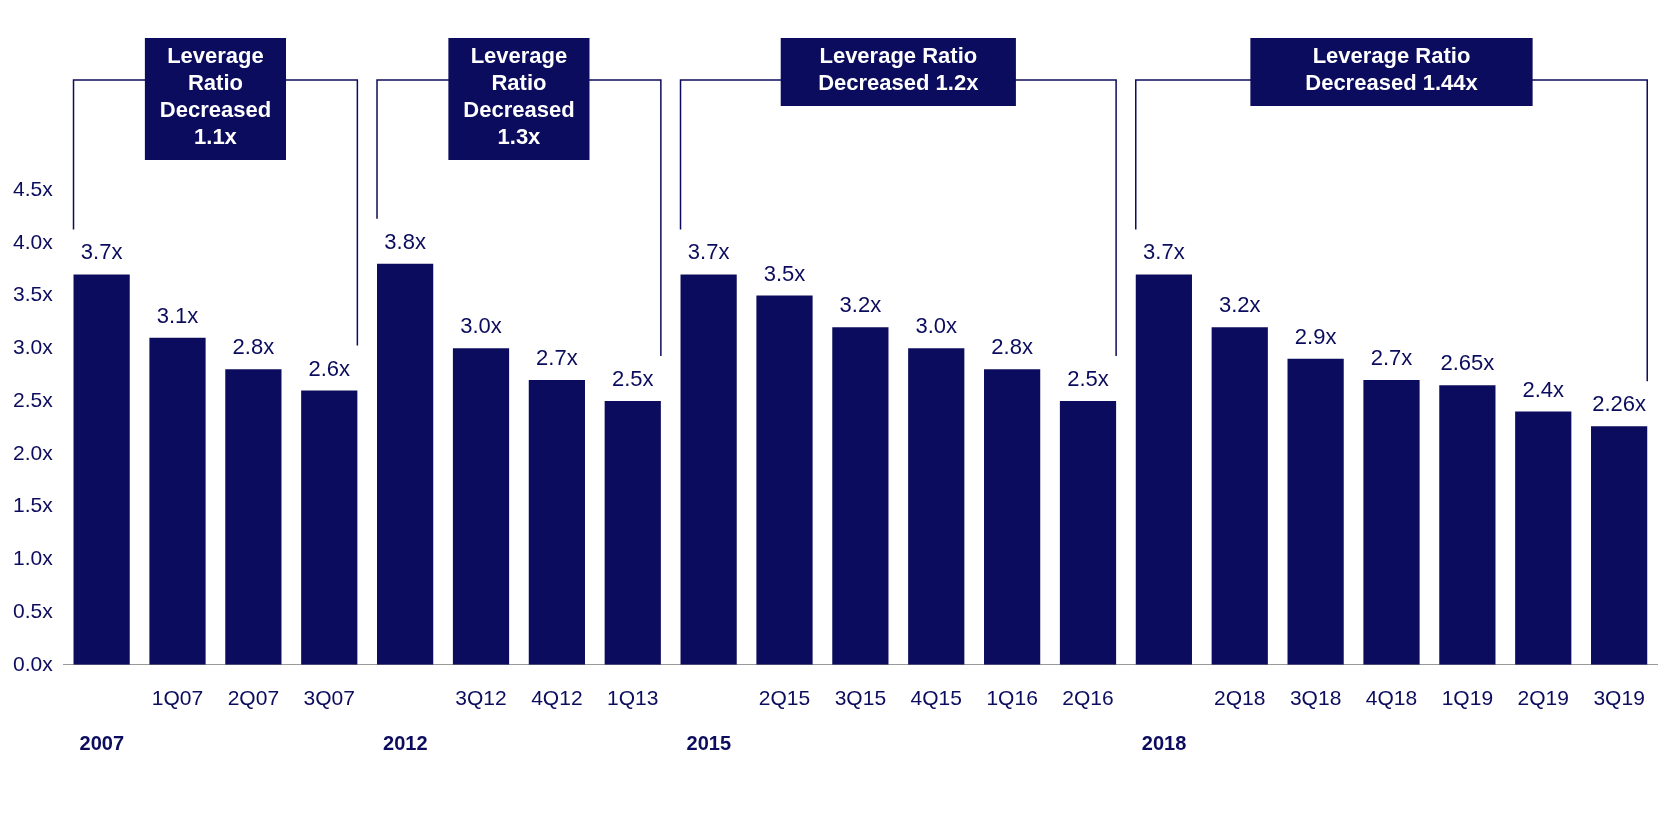 The width and height of the screenshot is (1667, 814). Describe the element at coordinates (177, 315) in the screenshot. I see `data-label: 3.1x` at that location.